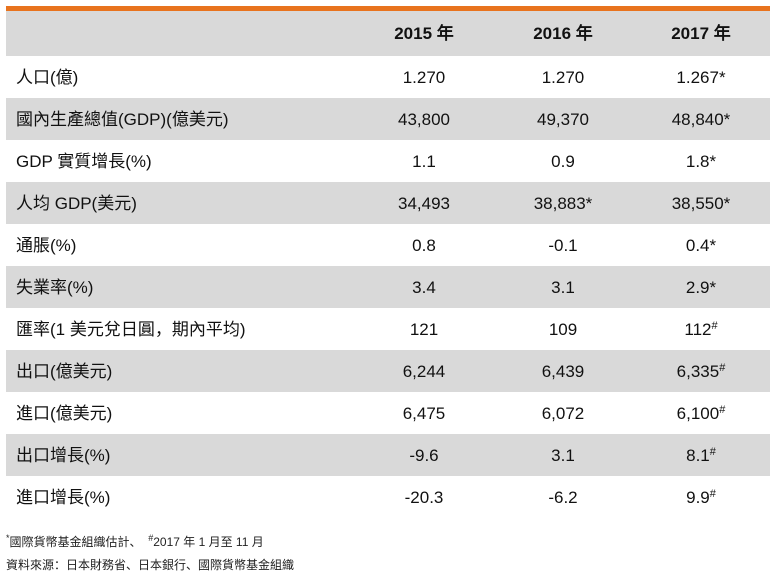 This screenshot has width=774, height=577. I want to click on row-label: 進口增長(%), so click(180, 497).